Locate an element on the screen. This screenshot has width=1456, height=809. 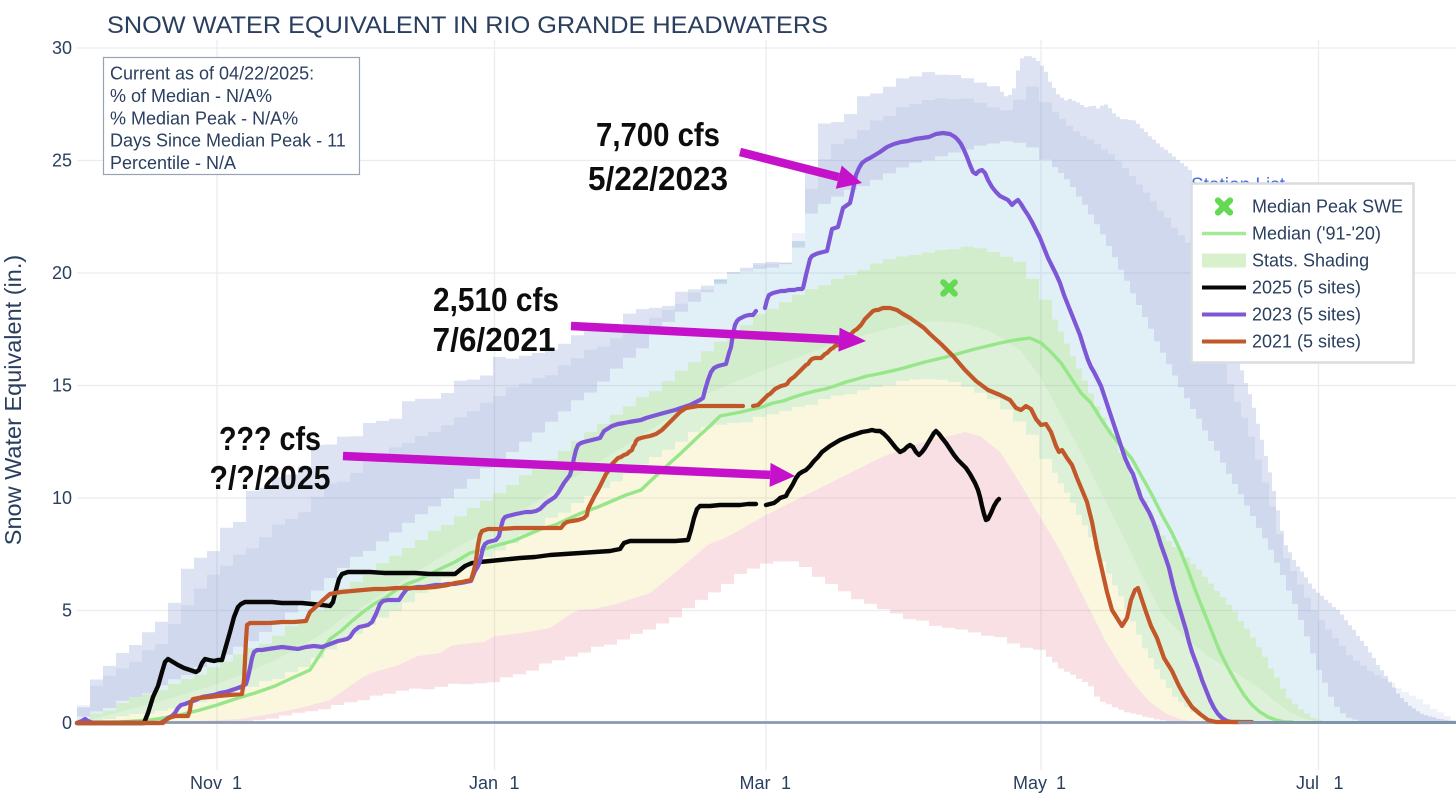
svg-text: % Median Peak - N/A% is located at coordinates (204, 118).